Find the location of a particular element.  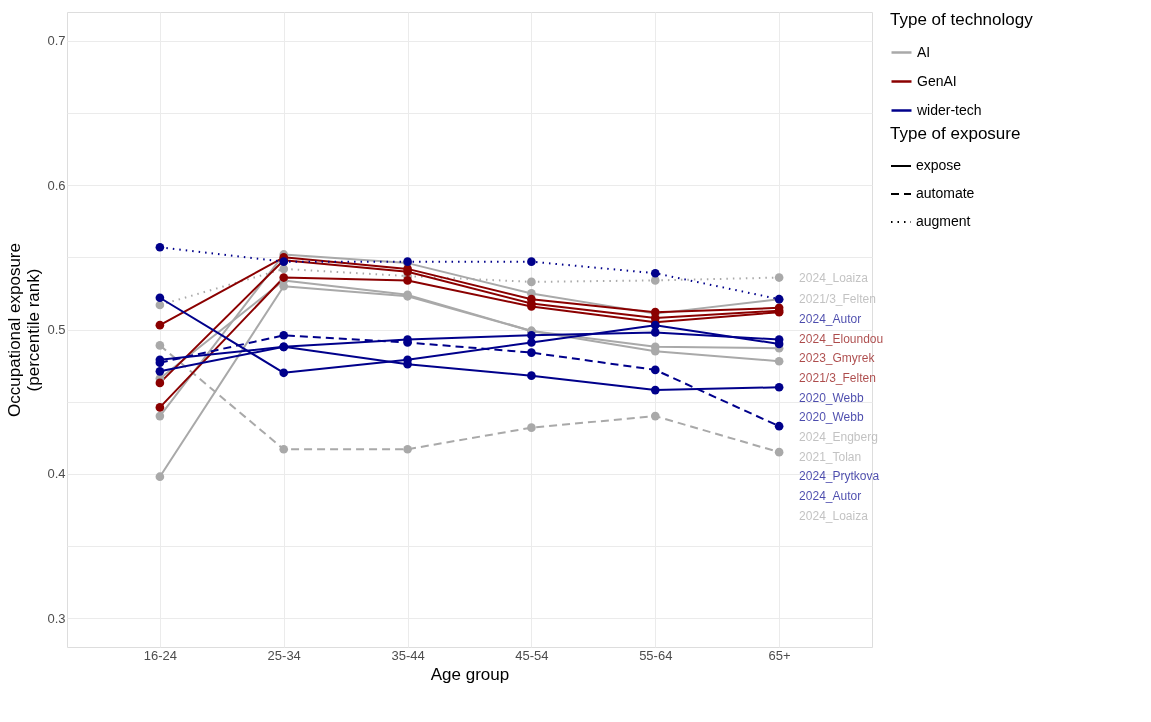

text: 2023_Gmyrek is located at coordinates (837, 358).